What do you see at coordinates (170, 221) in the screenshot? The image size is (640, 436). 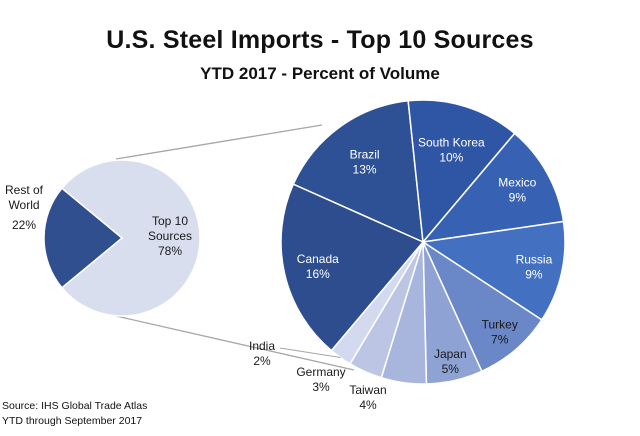 I see `label-top-10-sources-line: Top 10` at bounding box center [170, 221].